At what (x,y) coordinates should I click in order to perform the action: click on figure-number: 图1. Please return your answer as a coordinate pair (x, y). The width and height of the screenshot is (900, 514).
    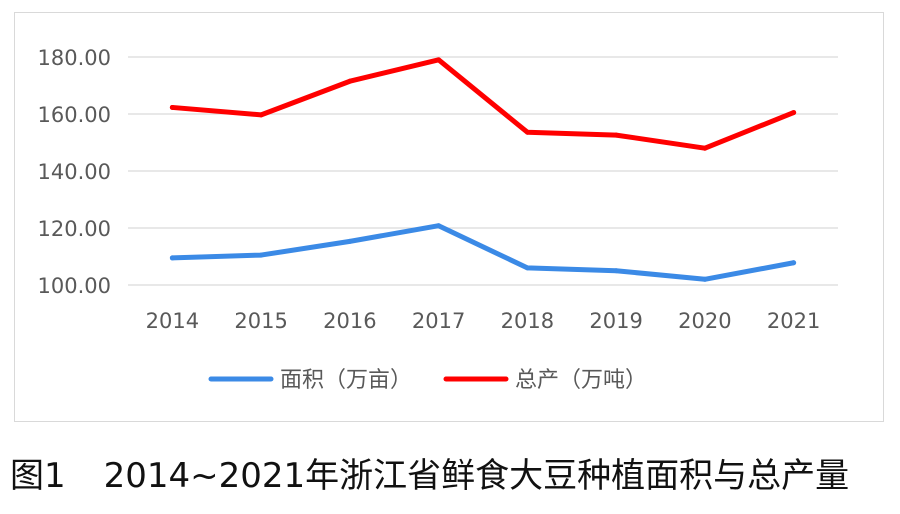
    Looking at the image, I should click on (38, 476).